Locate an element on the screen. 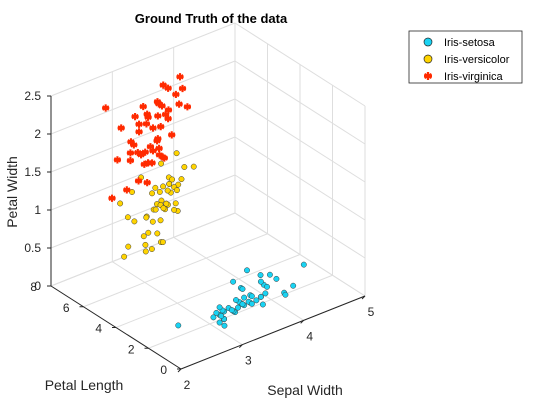 The image size is (560, 420). y-tick-label: 2 is located at coordinates (131, 349).